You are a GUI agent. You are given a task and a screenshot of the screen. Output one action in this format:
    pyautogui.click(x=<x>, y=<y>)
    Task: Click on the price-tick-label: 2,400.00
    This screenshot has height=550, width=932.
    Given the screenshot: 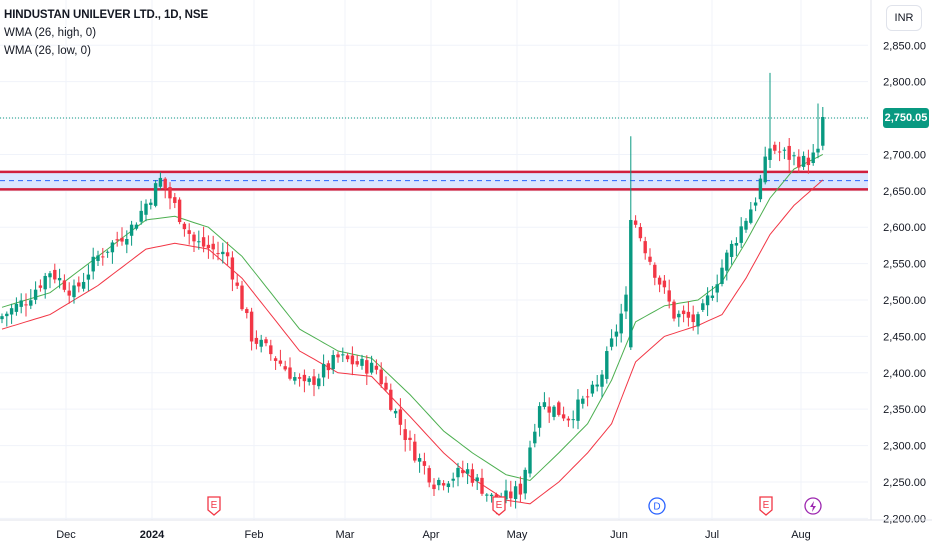 What is the action you would take?
    pyautogui.click(x=904, y=374)
    